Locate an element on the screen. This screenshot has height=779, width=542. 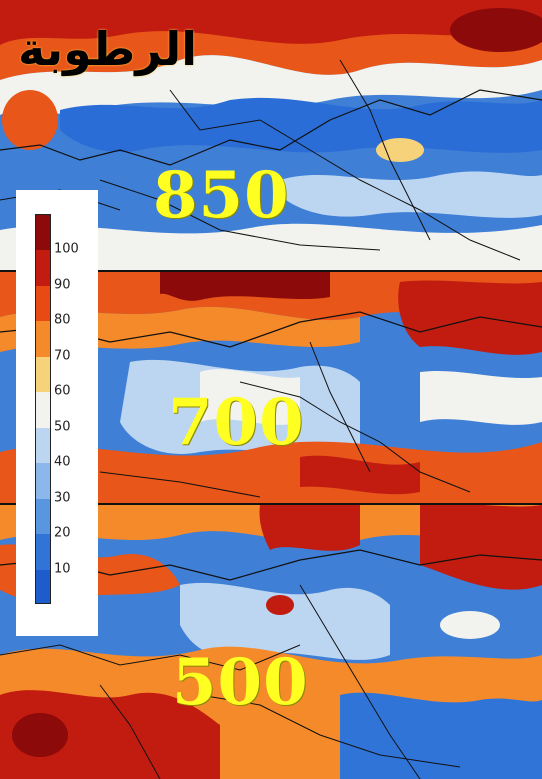
legend-tick-label: 60 is located at coordinates (62, 391).